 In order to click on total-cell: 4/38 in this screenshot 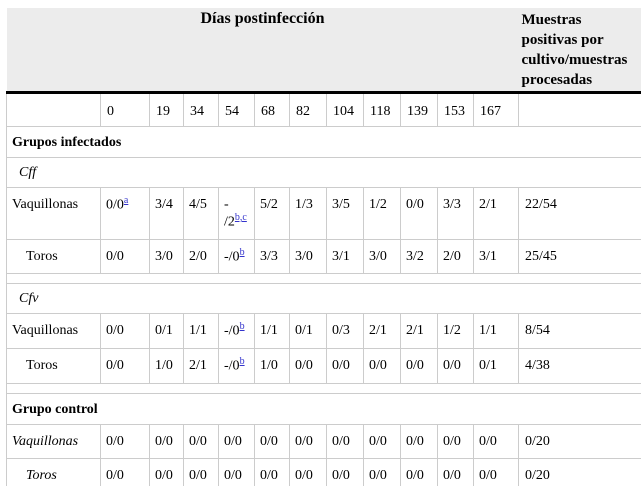, I will do `click(579, 366)`.